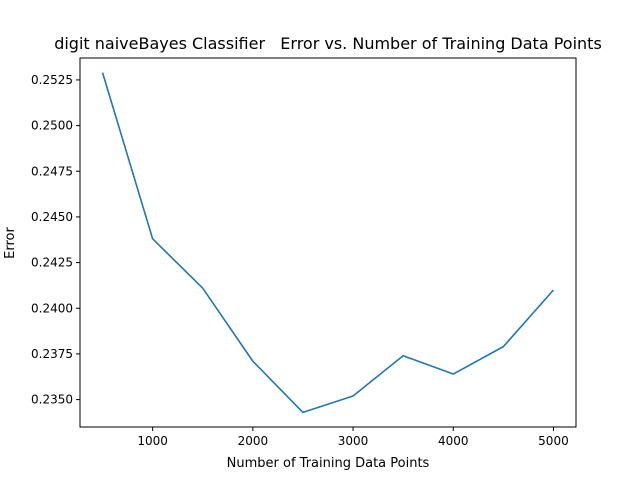 This screenshot has width=640, height=480. What do you see at coordinates (52, 263) in the screenshot?
I see `y-tick-label: 0.2425` at bounding box center [52, 263].